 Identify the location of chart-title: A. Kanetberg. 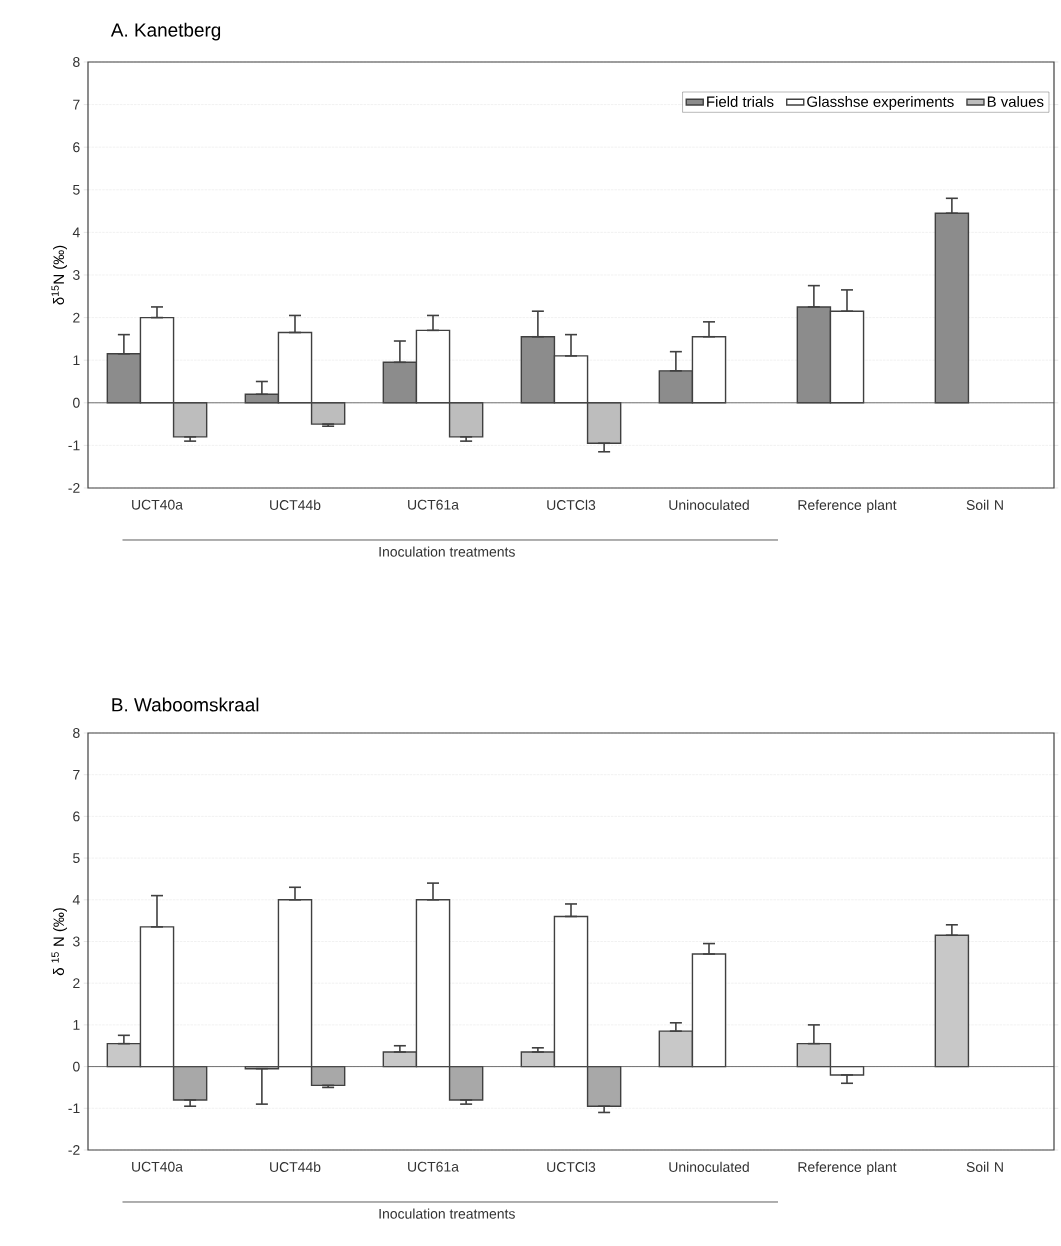
(165, 31).